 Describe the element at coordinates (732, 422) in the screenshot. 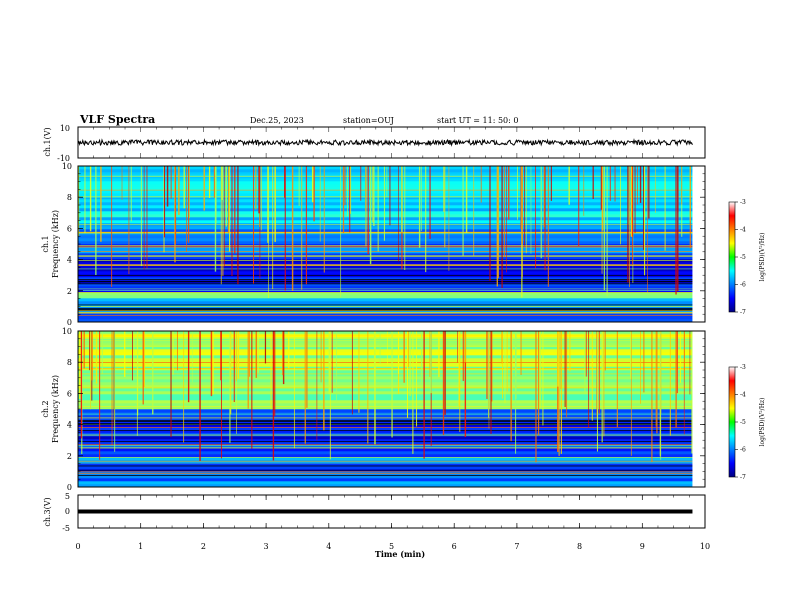

I see `ch2-colorbar-scale` at that location.